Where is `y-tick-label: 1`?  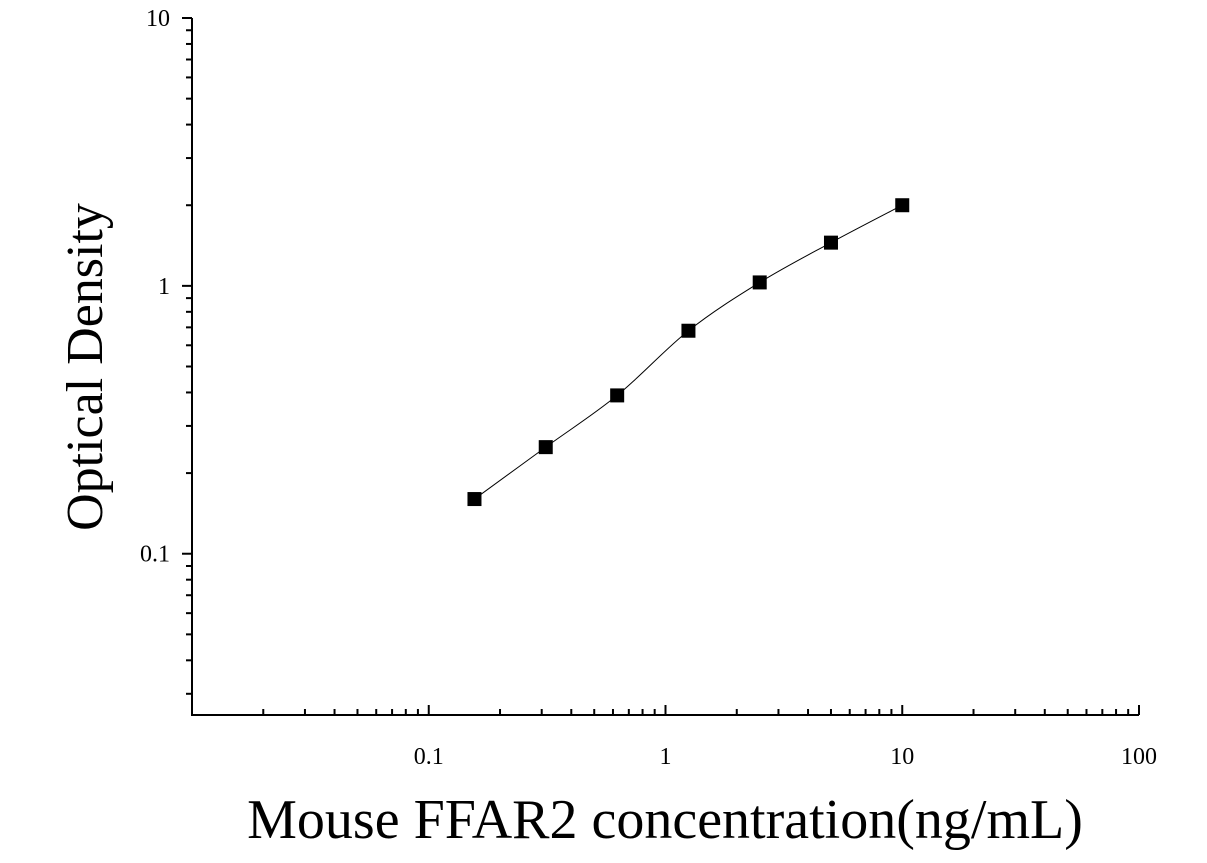
y-tick-label: 1 is located at coordinates (164, 287).